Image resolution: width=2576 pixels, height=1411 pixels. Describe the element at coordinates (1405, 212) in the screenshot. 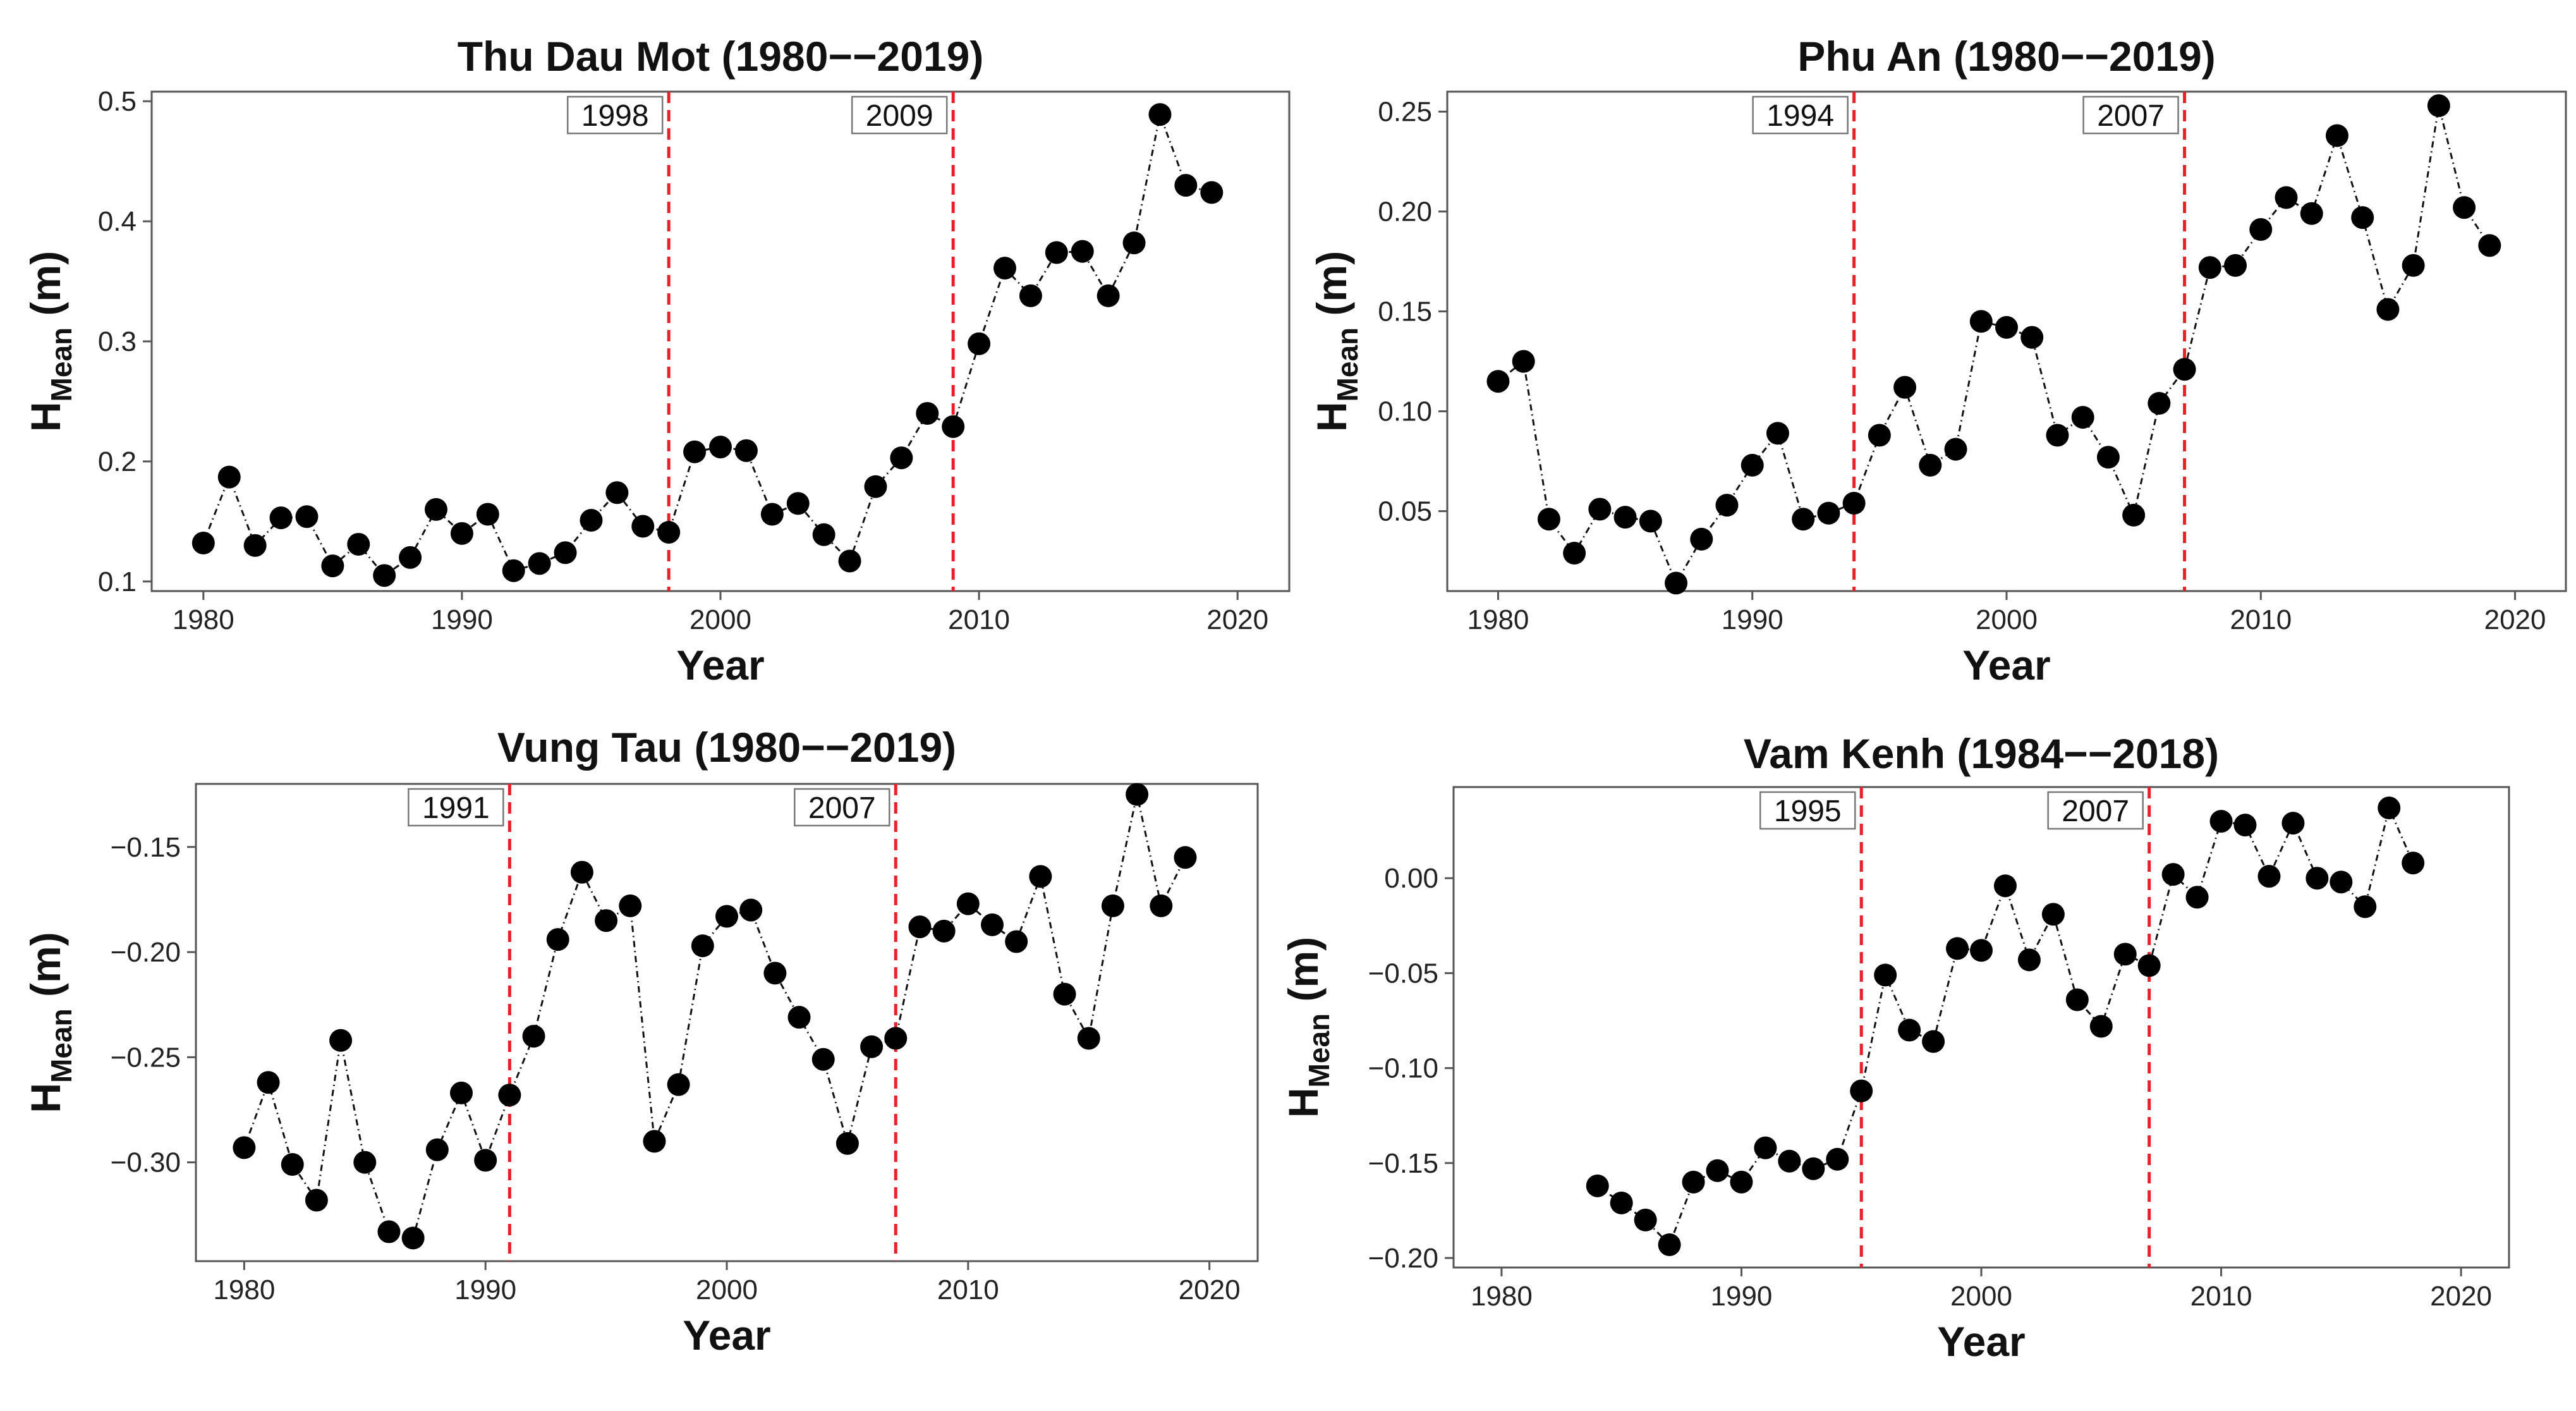

I see `y-tick-label: 0.20` at that location.